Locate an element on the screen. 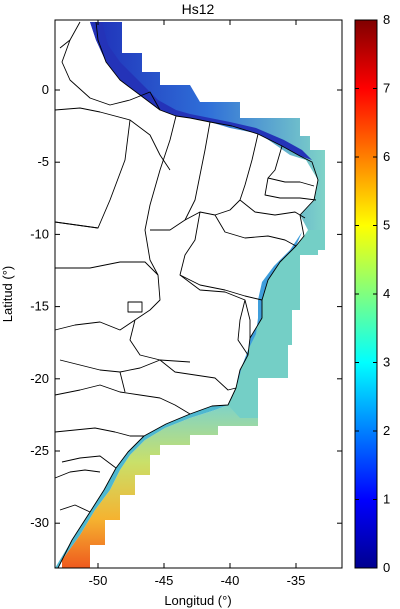  x-tick-label: -50 is located at coordinates (98, 580).